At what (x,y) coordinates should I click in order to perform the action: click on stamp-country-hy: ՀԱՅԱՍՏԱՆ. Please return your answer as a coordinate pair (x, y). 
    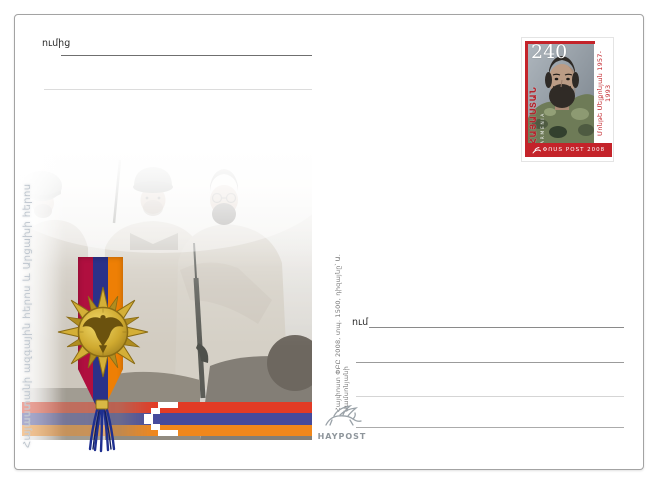
    Looking at the image, I should click on (534, 115).